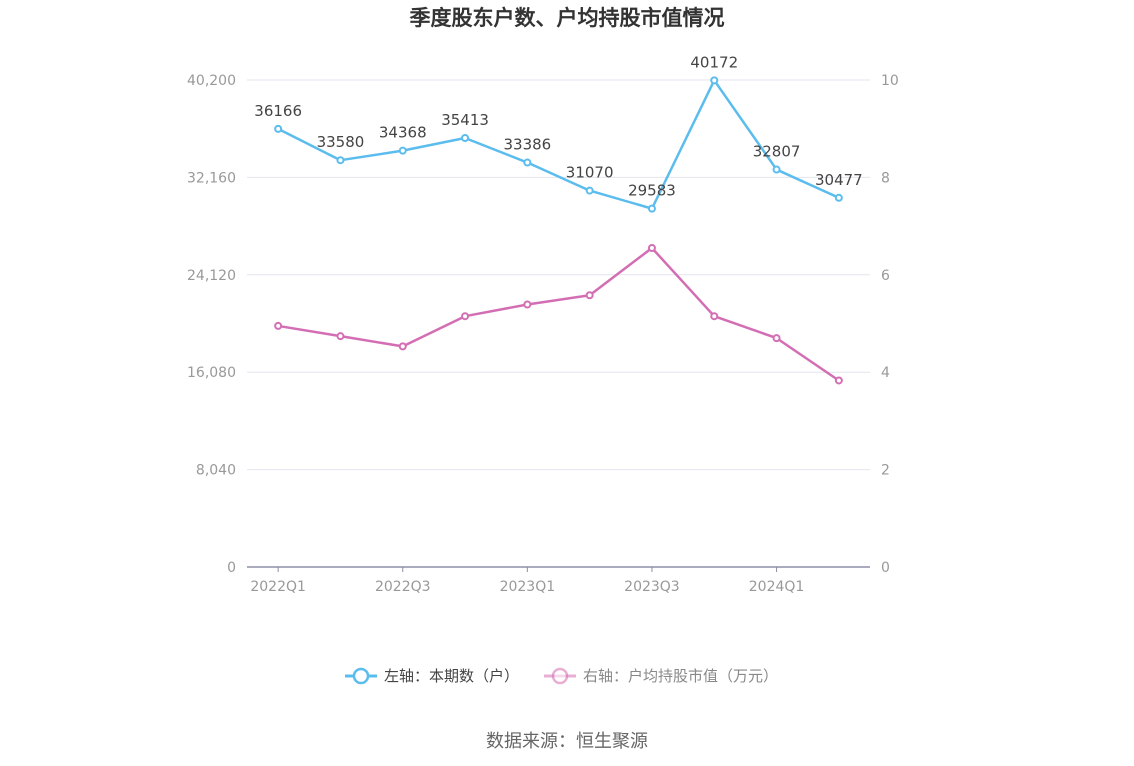  Describe the element at coordinates (451, 676) in the screenshot. I see `legend-label: 左轴：本期数（户）` at that location.